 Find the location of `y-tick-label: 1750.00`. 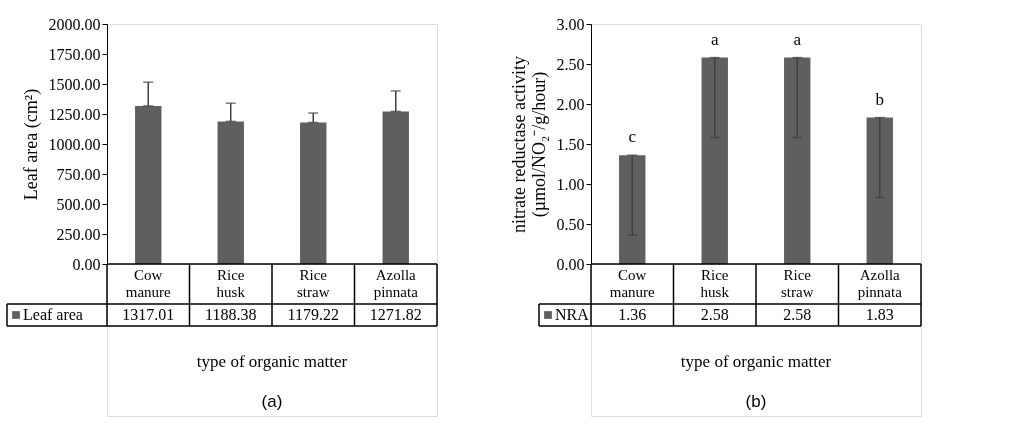

y-tick-label: 1750.00 is located at coordinates (74, 54).